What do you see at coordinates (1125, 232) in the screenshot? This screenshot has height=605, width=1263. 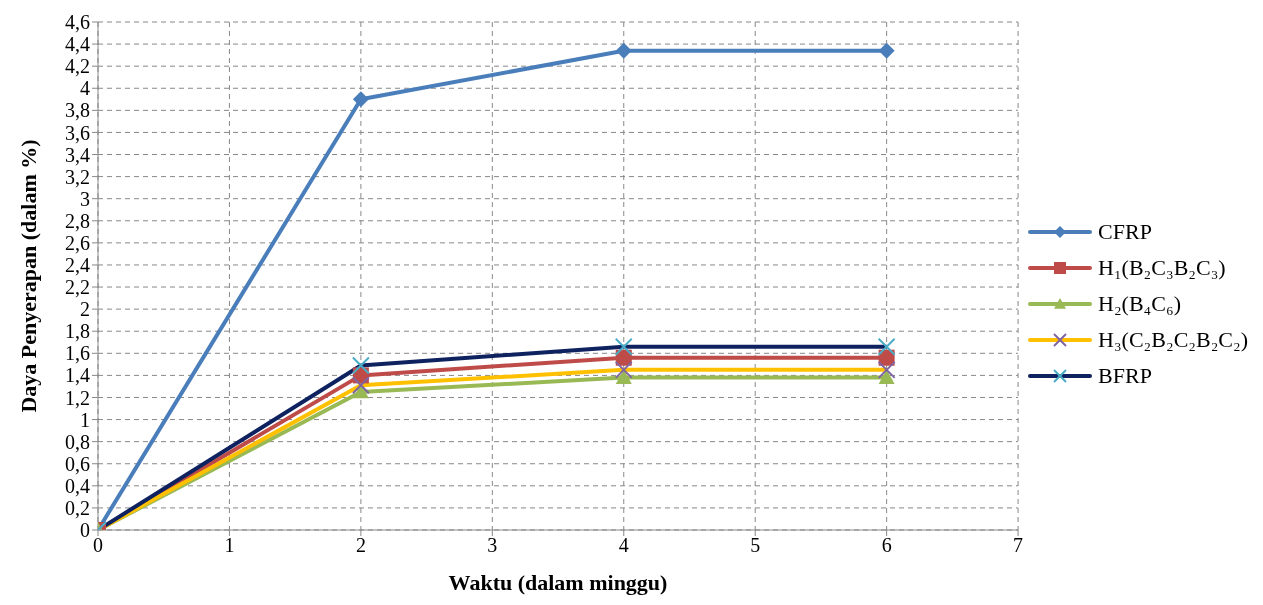 I see `legend-label: CFRP` at bounding box center [1125, 232].